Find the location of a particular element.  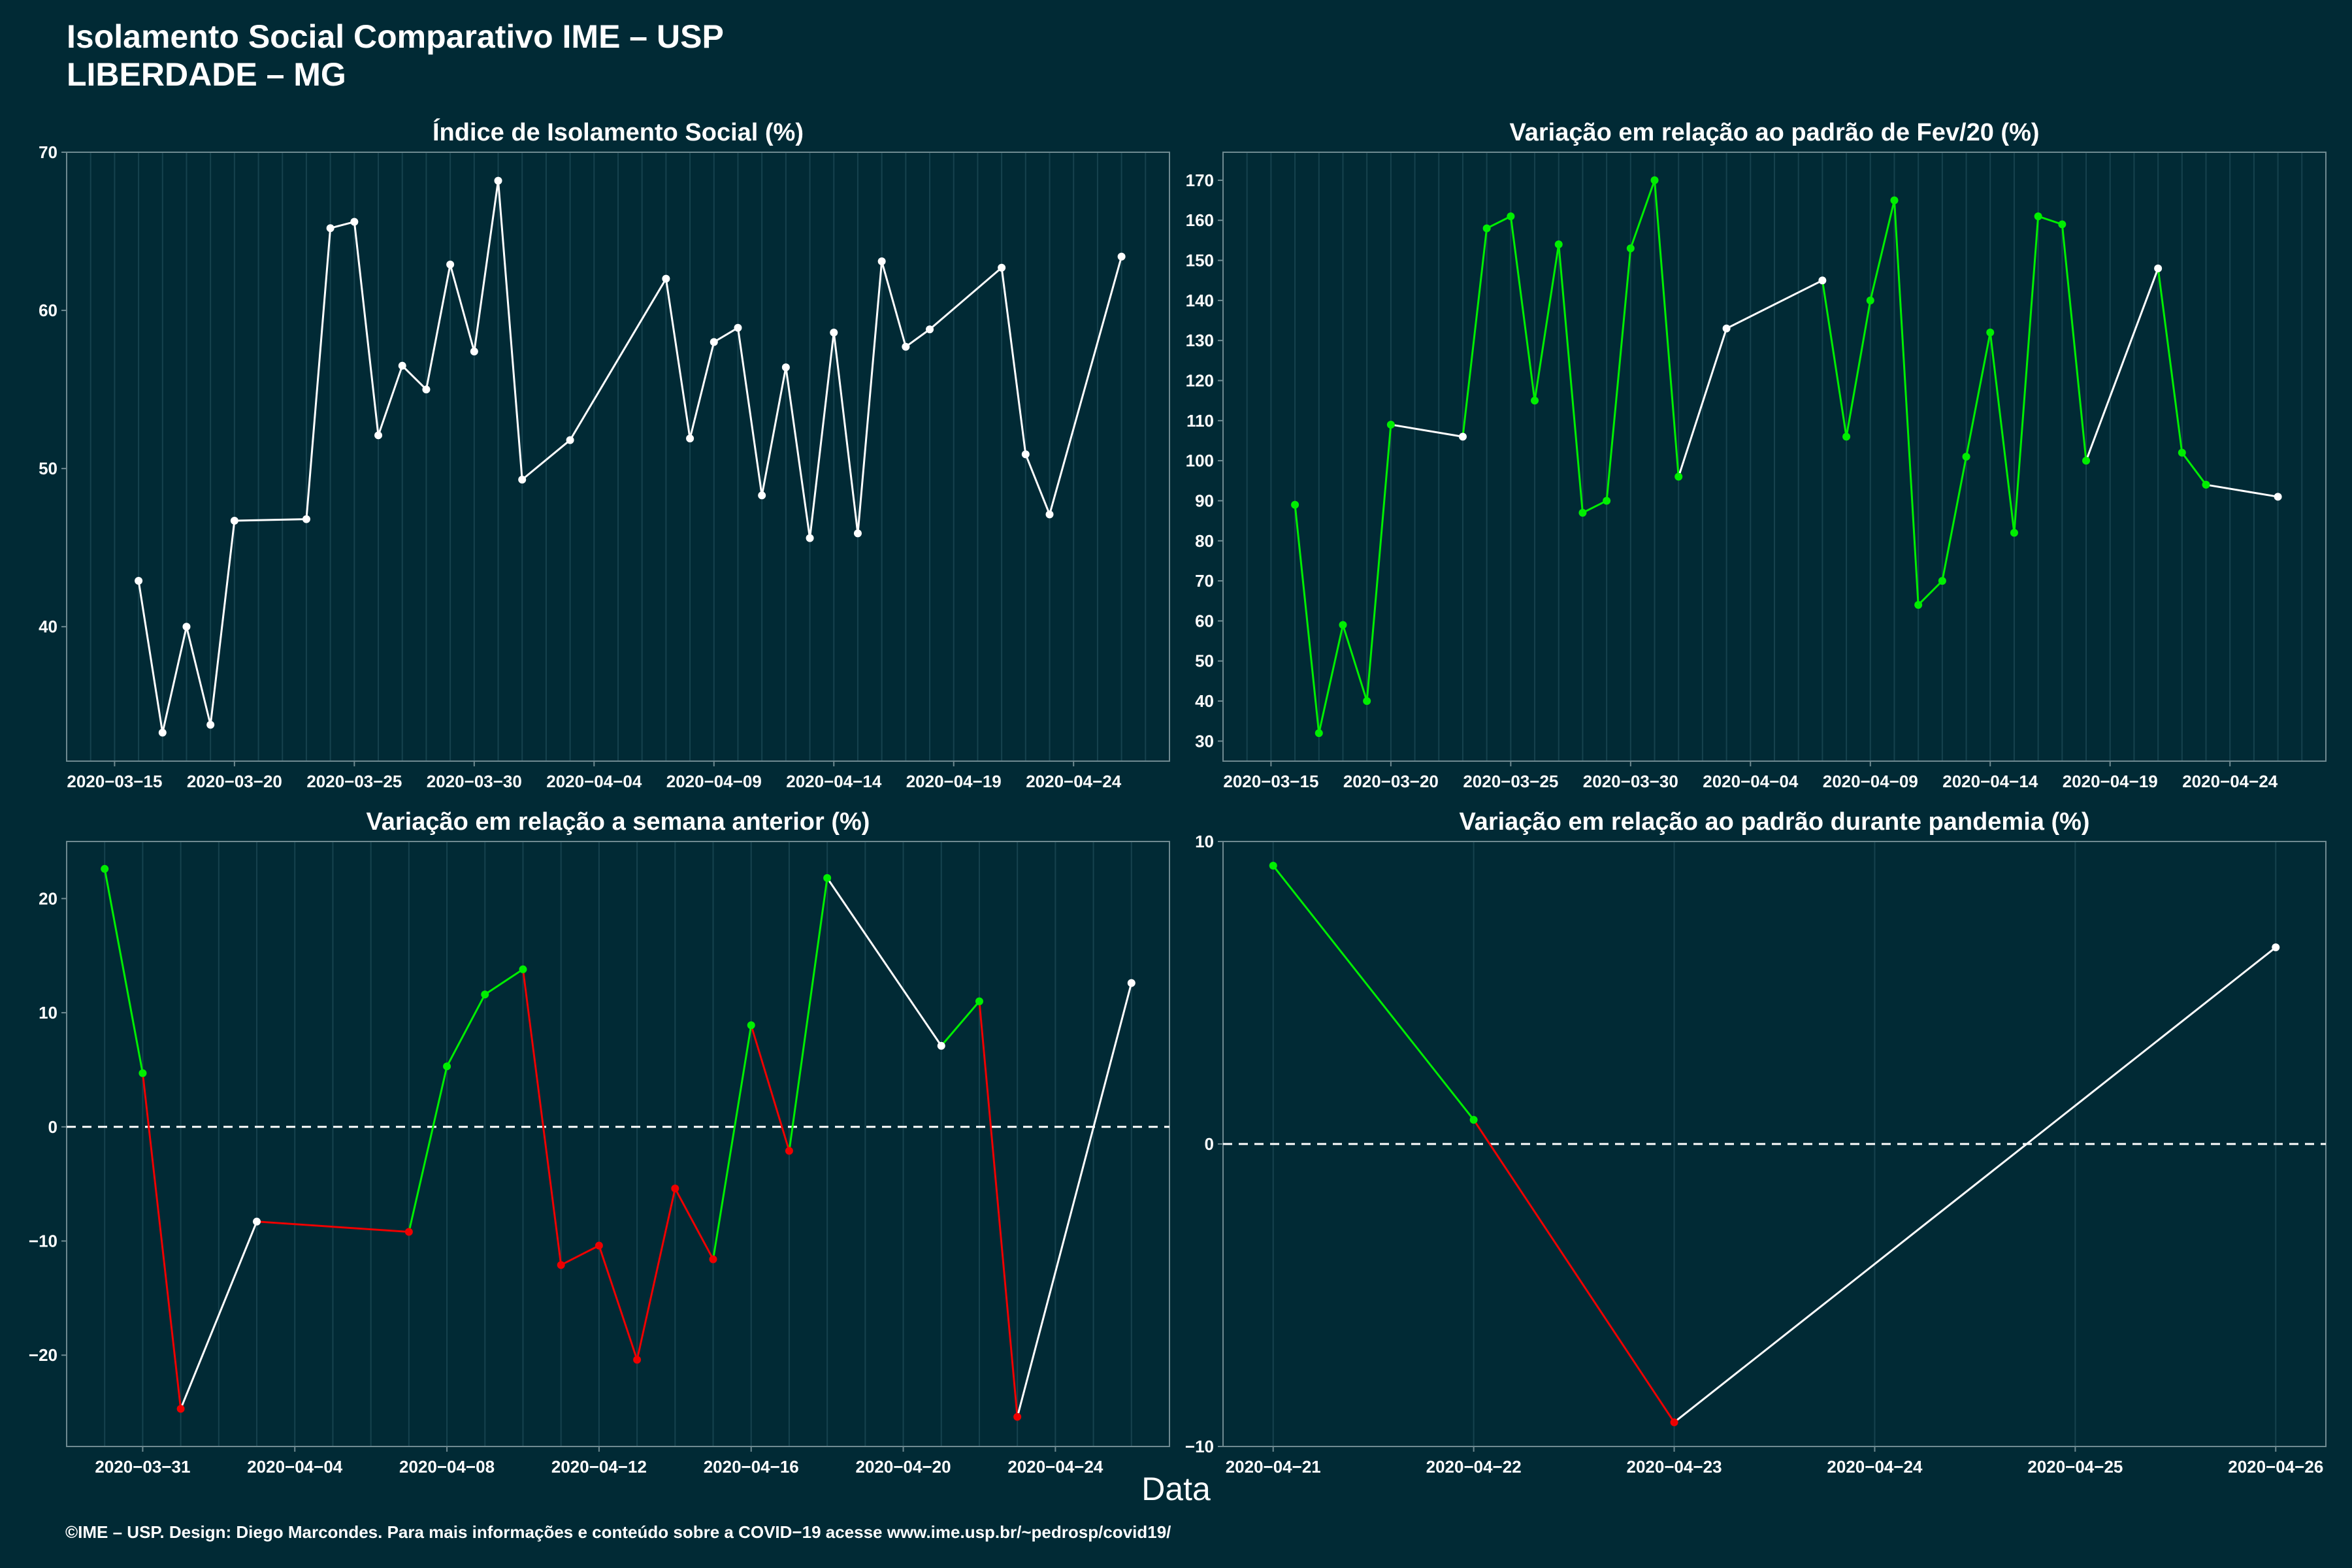

y-tick-label: 60 is located at coordinates (48, 310).